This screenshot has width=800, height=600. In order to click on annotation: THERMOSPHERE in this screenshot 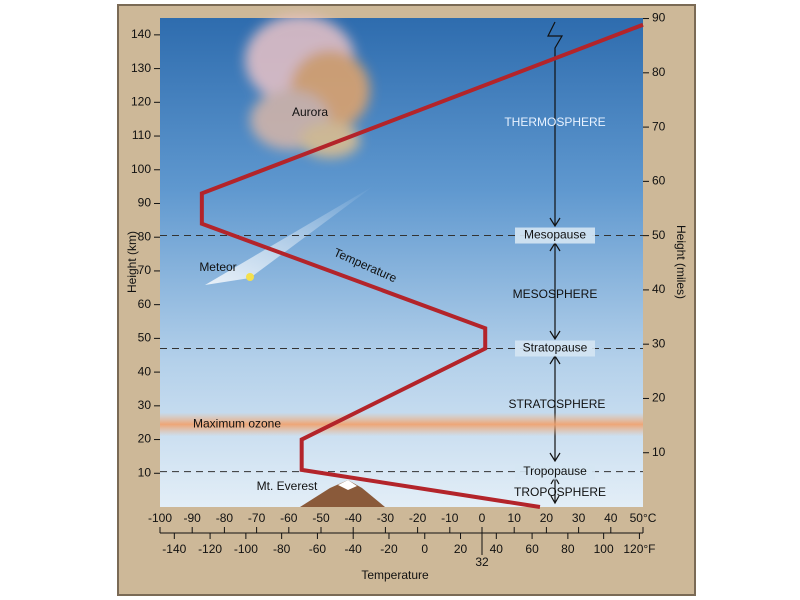, I will do `click(554, 122)`.